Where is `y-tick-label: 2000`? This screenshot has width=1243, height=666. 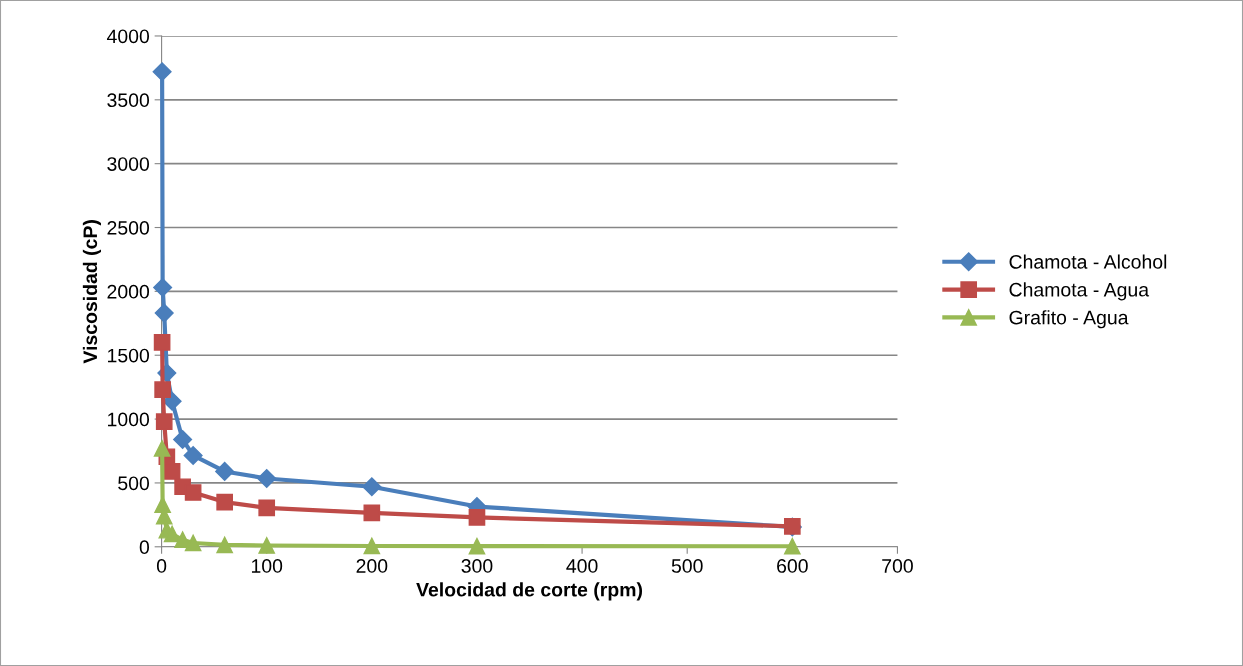 y-tick-label: 2000 is located at coordinates (128, 291).